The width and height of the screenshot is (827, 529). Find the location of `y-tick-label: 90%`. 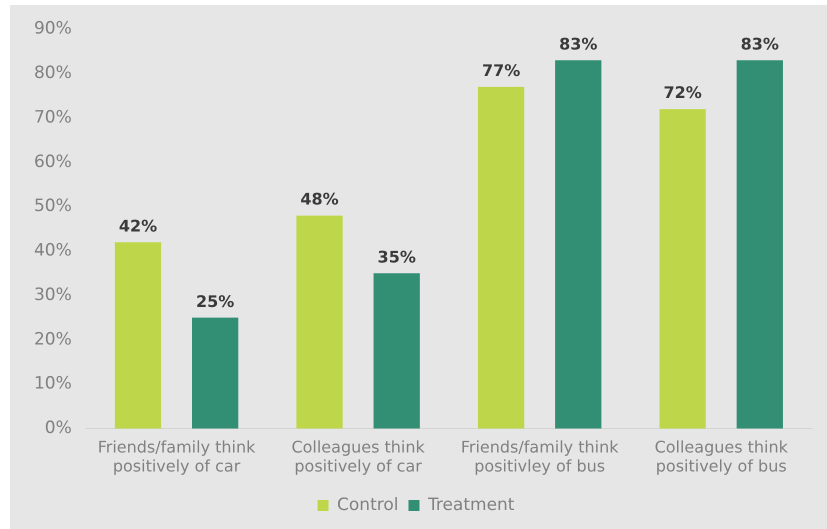

y-tick-label: 90% is located at coordinates (53, 28).